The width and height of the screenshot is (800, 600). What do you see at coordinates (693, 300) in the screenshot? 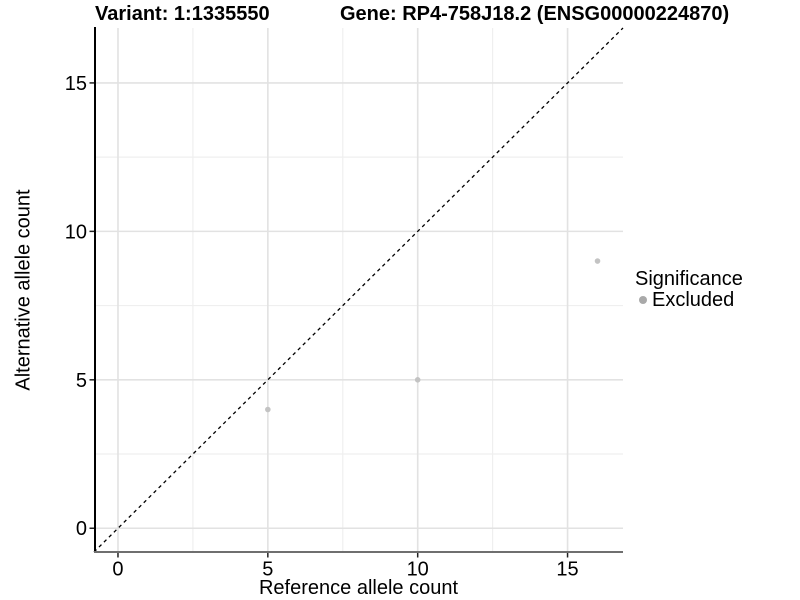
I see `legend-item-label: Excluded` at bounding box center [693, 300].